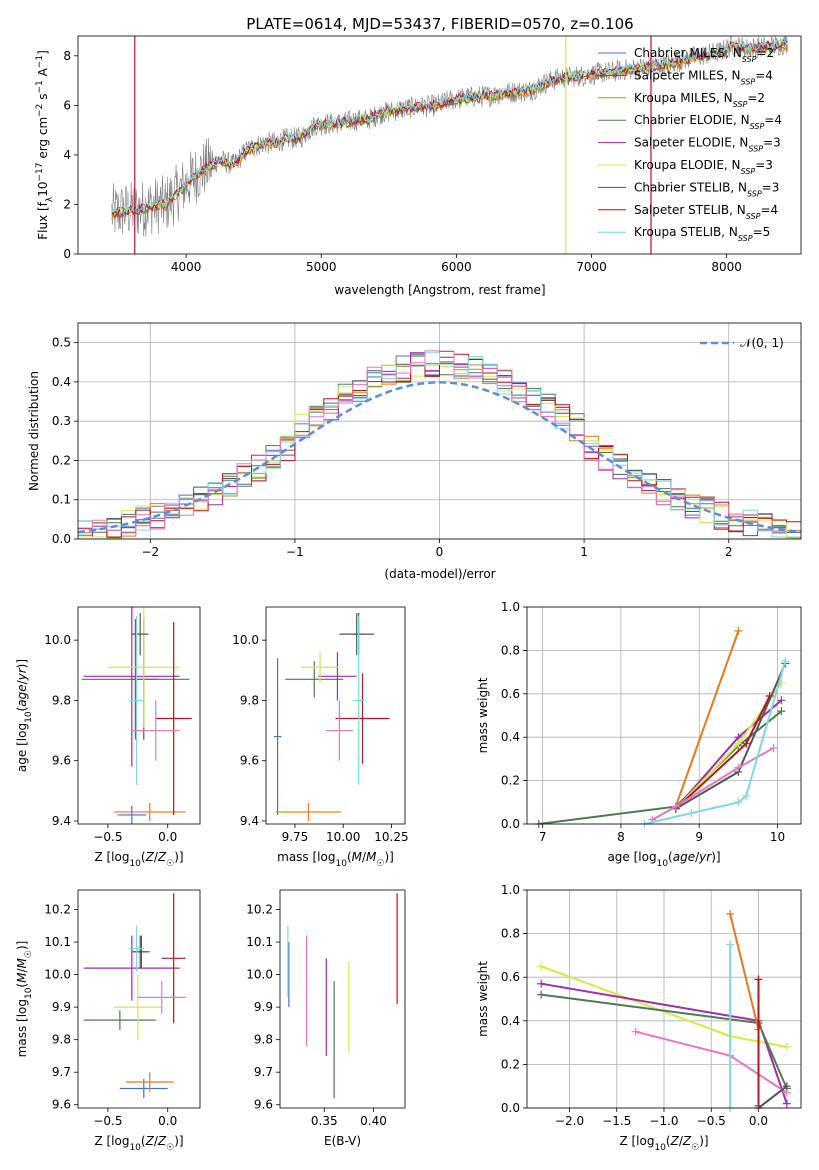  I want to click on residuals-ytick-label: 0.0, so click(61, 539).